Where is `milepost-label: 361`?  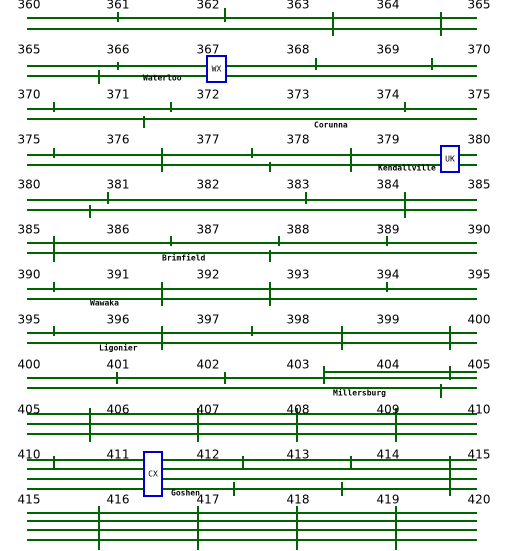 milepost-label: 361 is located at coordinates (118, 6).